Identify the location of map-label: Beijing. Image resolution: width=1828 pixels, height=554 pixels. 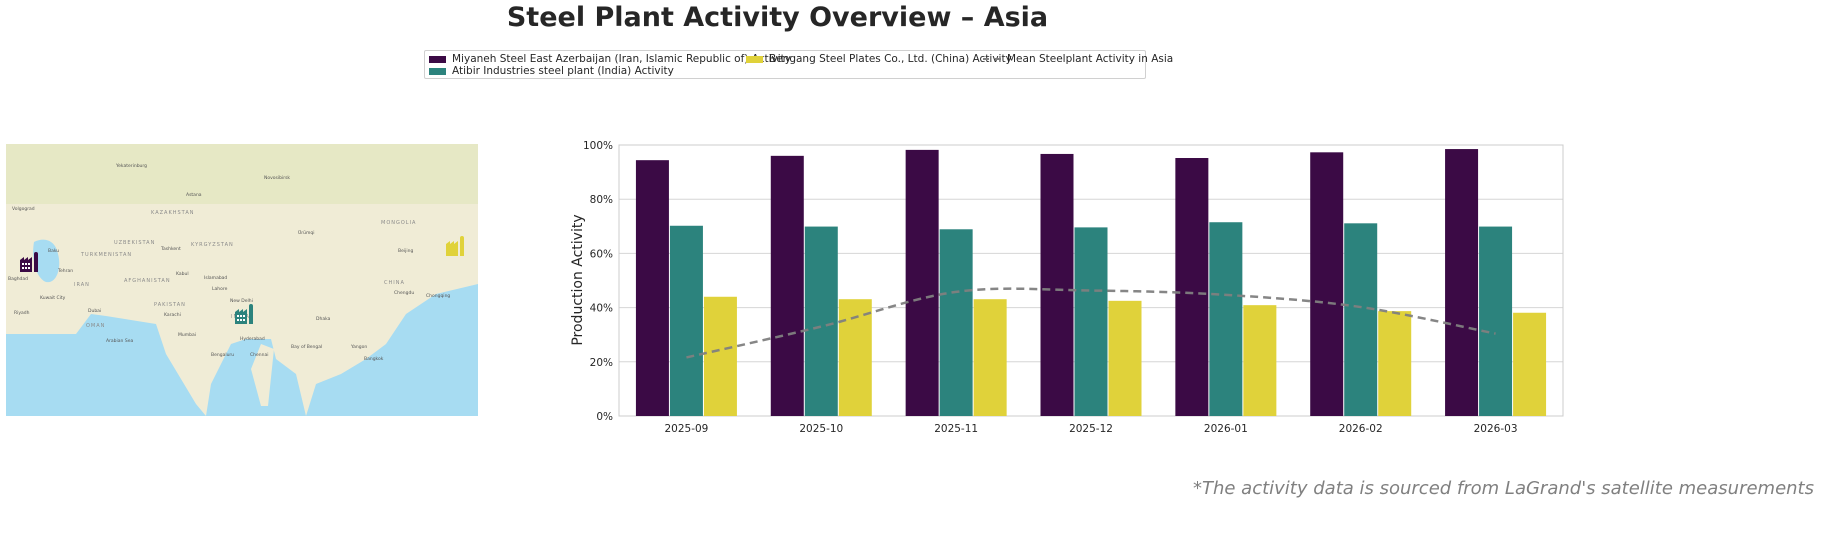
(405, 251).